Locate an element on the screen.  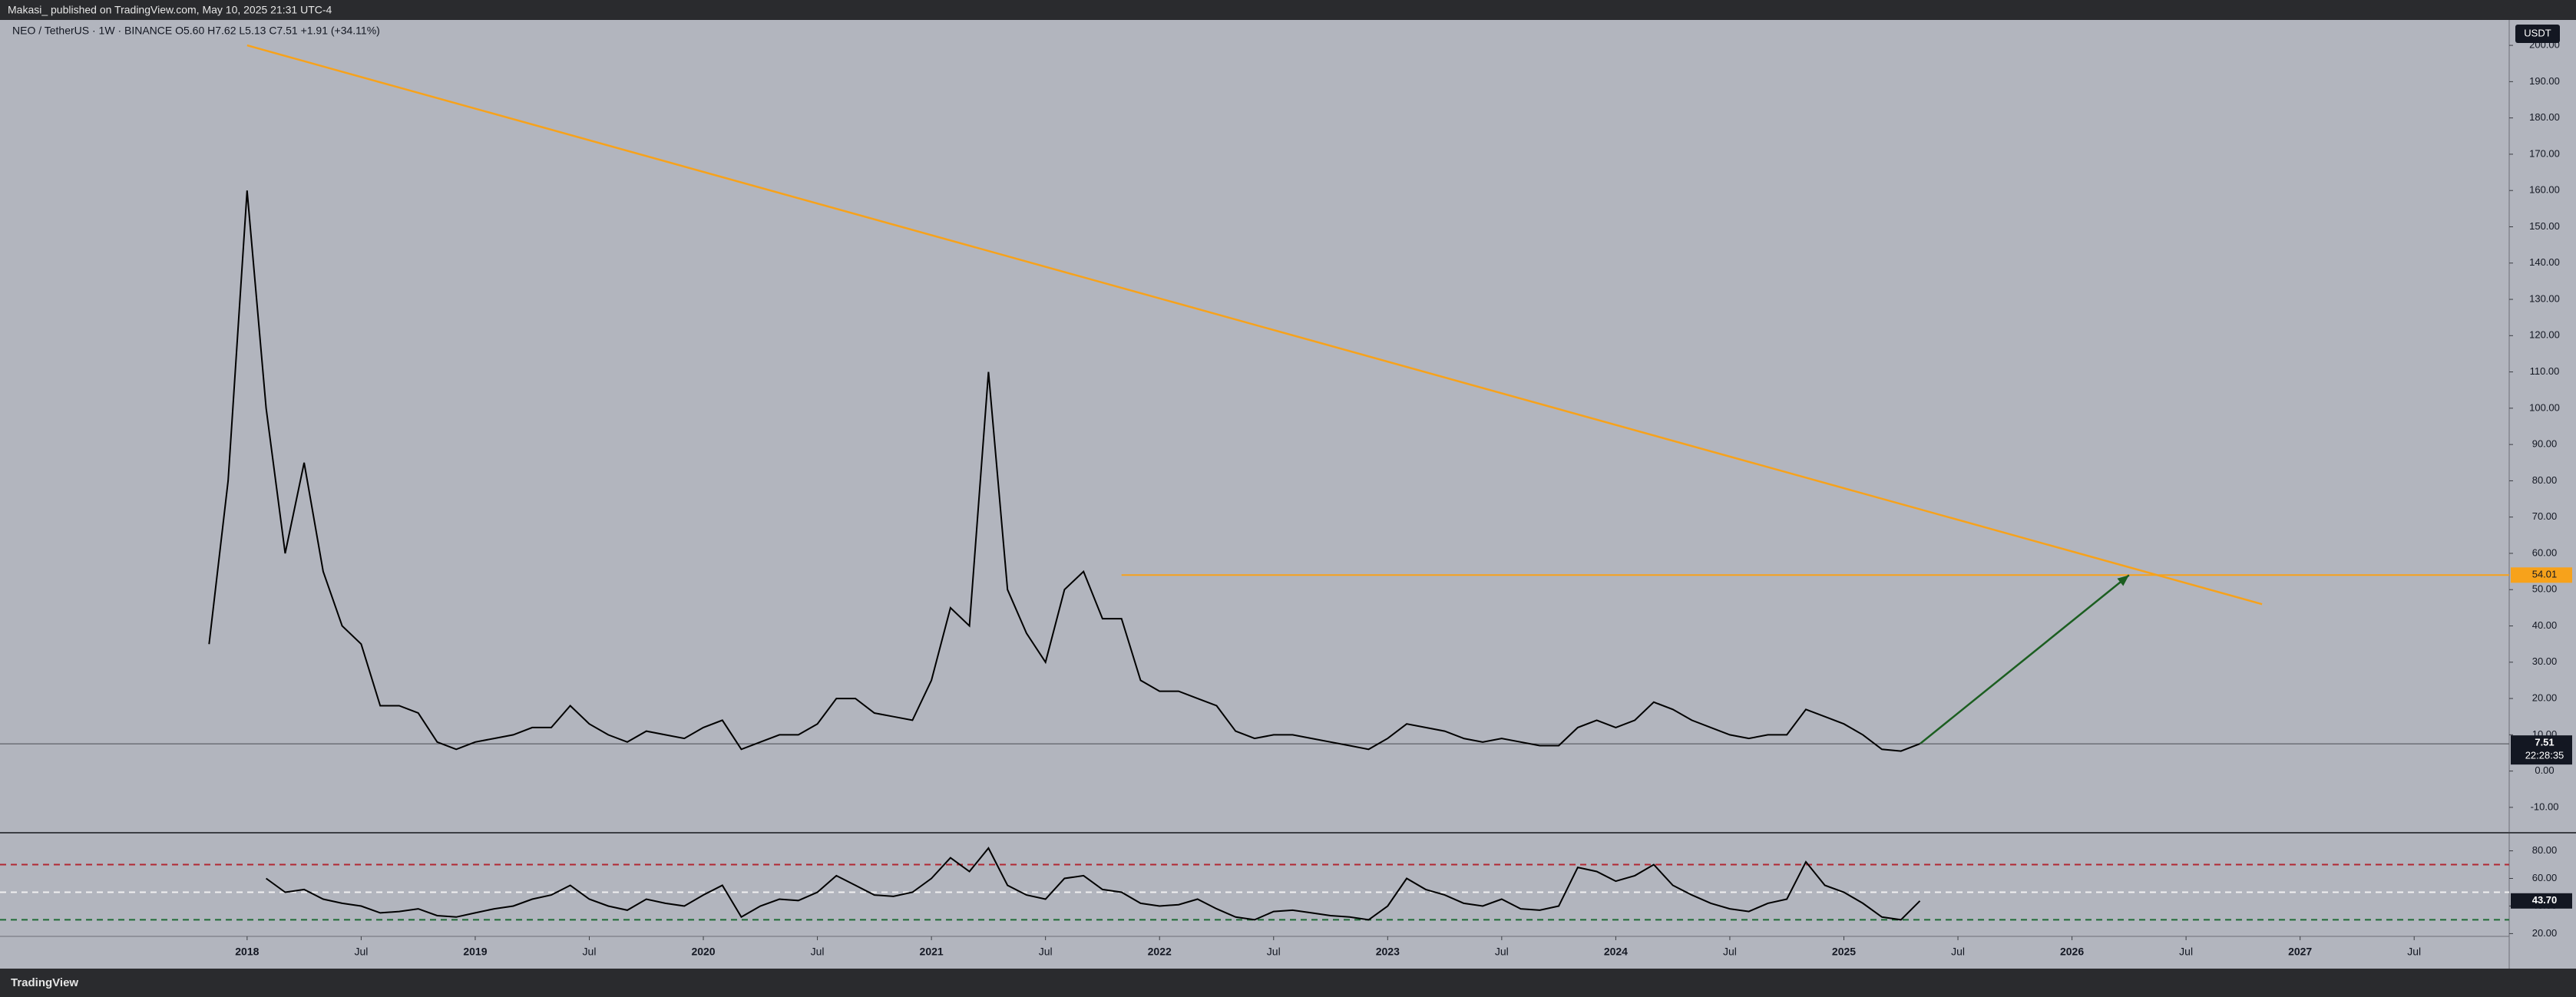
y-tick-label: 130.00 is located at coordinates (2544, 298).